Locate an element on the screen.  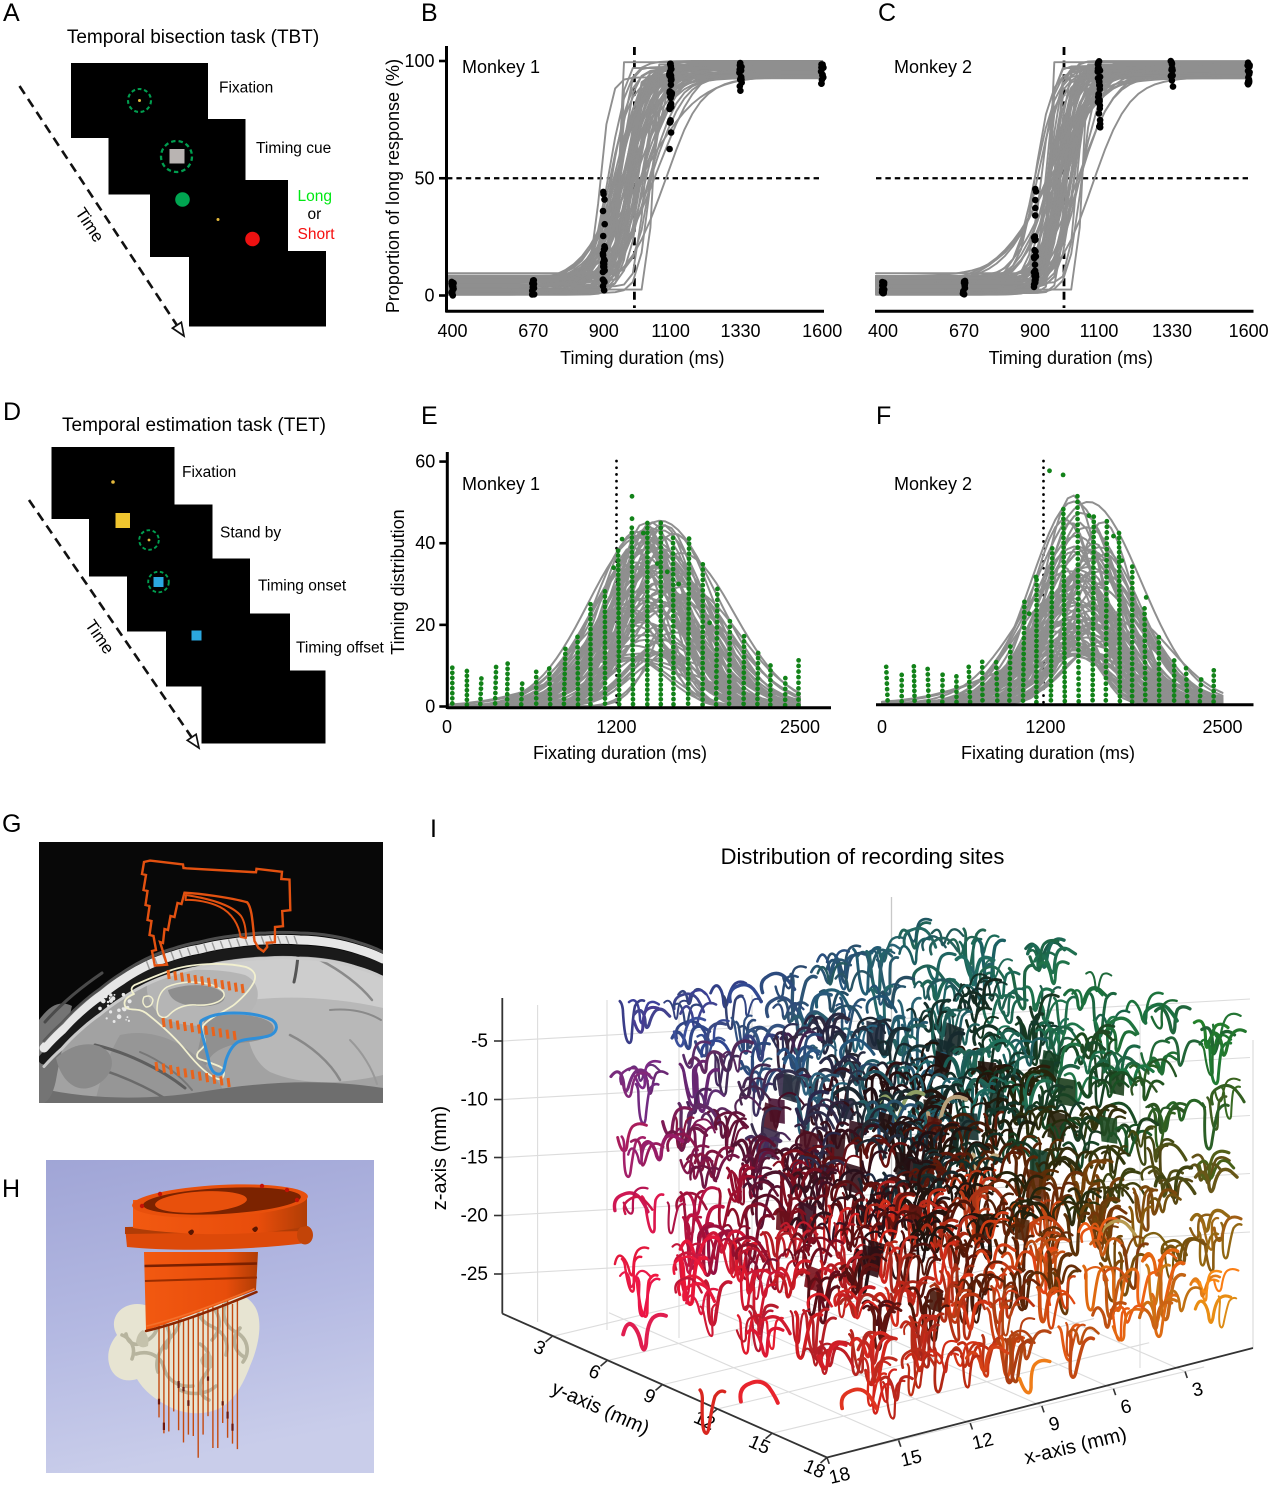
svg-text: Time is located at coordinates (89, 224).